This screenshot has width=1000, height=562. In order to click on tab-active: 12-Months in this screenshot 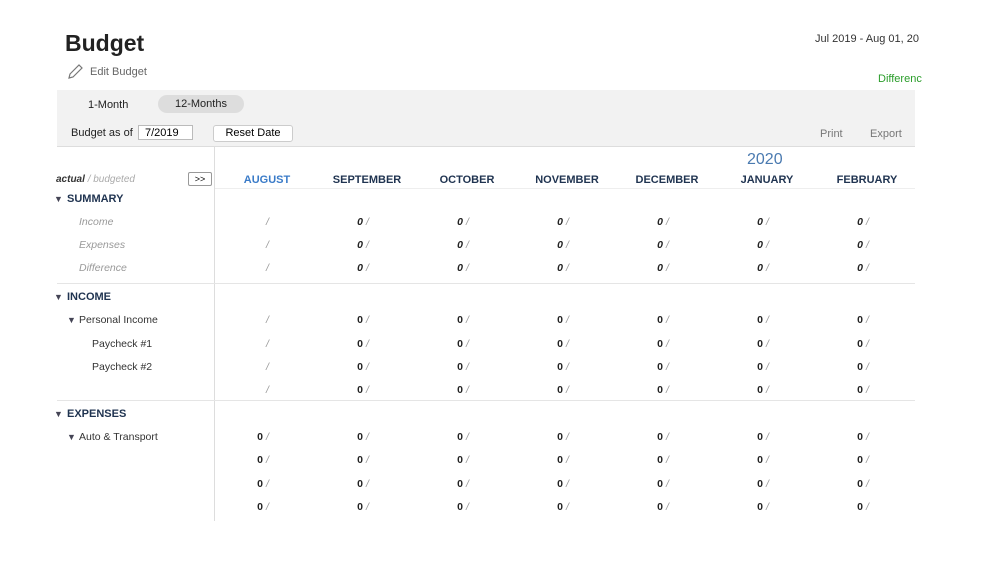, I will do `click(201, 104)`.